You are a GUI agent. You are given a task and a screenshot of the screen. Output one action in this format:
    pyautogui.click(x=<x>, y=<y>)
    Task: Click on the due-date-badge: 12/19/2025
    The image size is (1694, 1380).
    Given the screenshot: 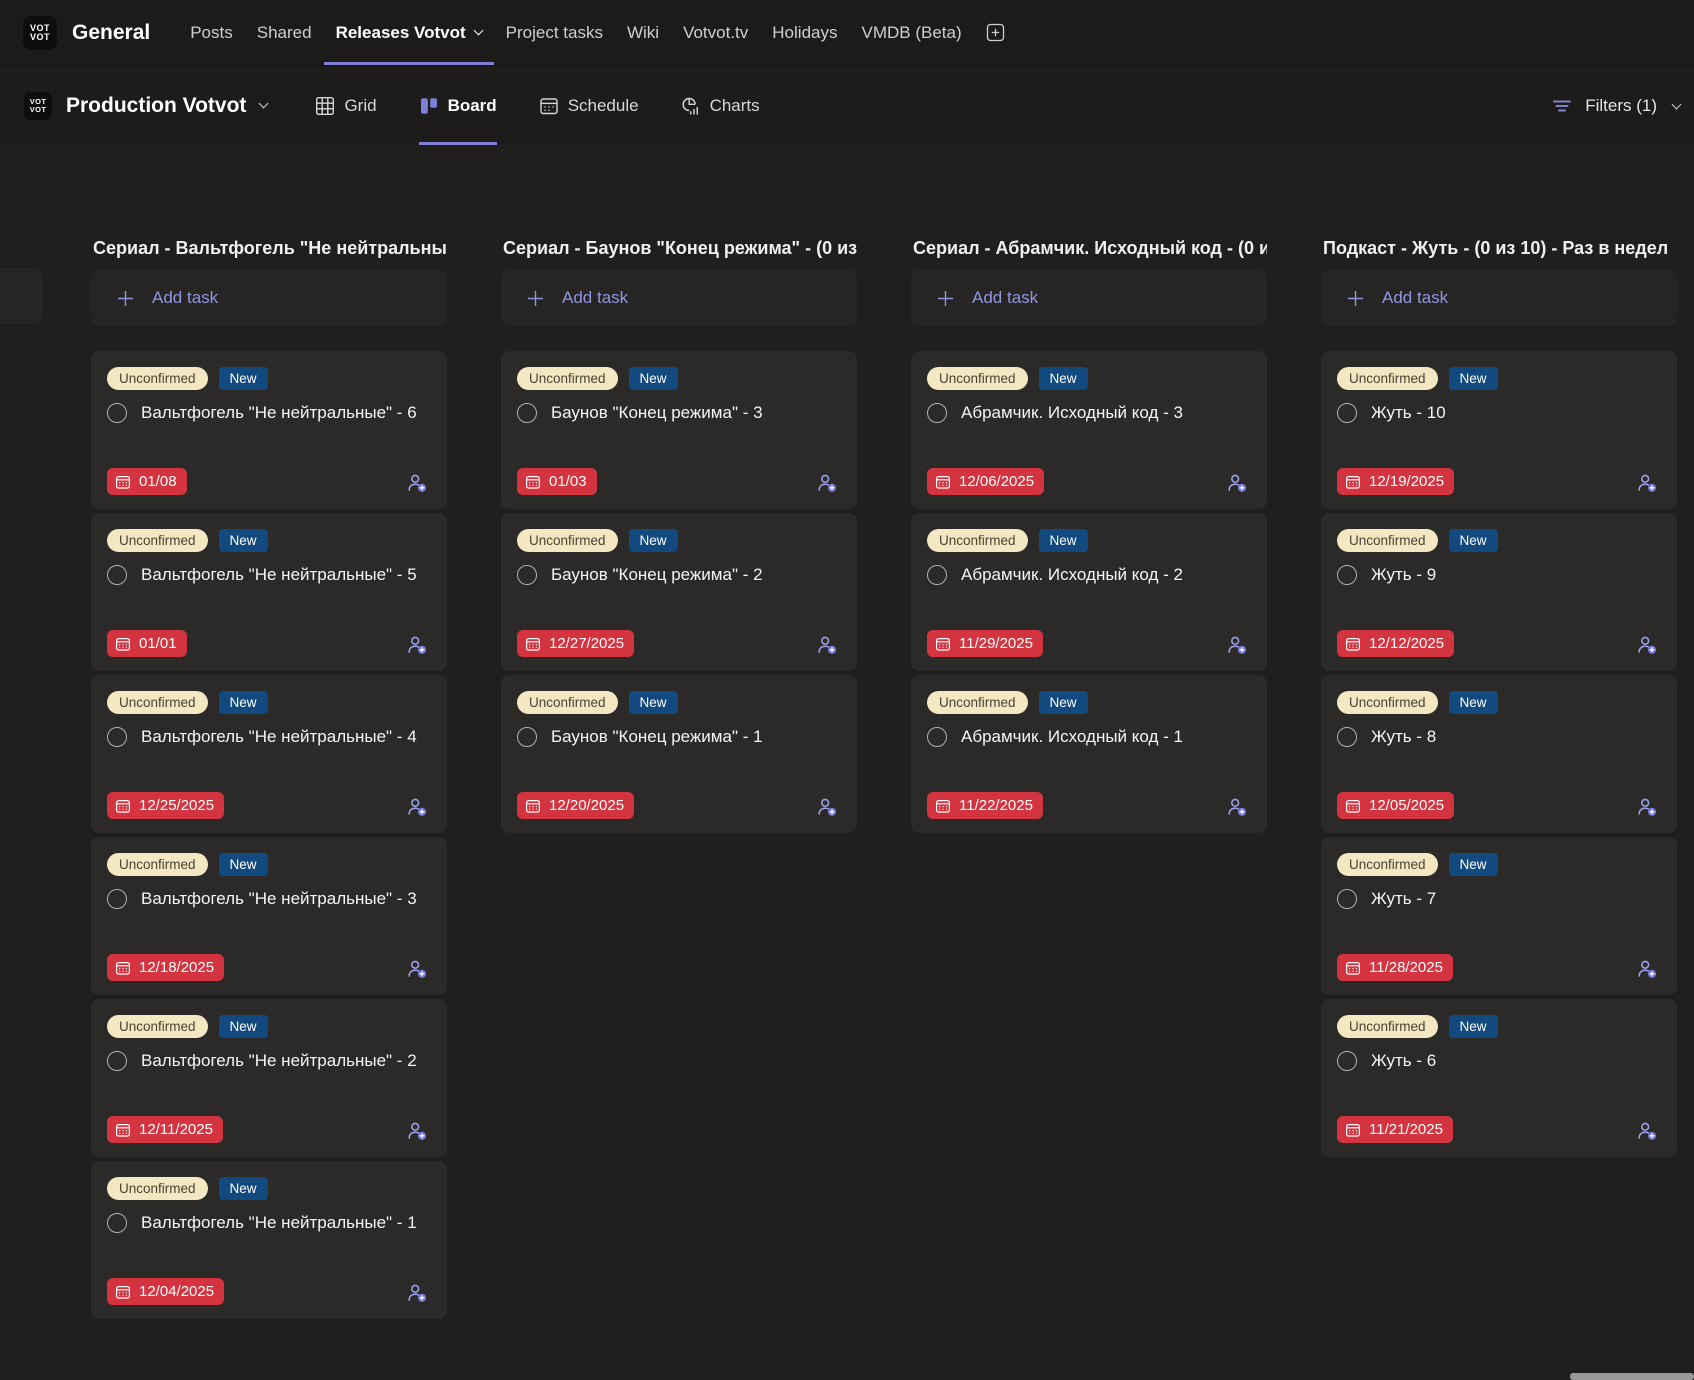 What is the action you would take?
    pyautogui.click(x=1396, y=481)
    